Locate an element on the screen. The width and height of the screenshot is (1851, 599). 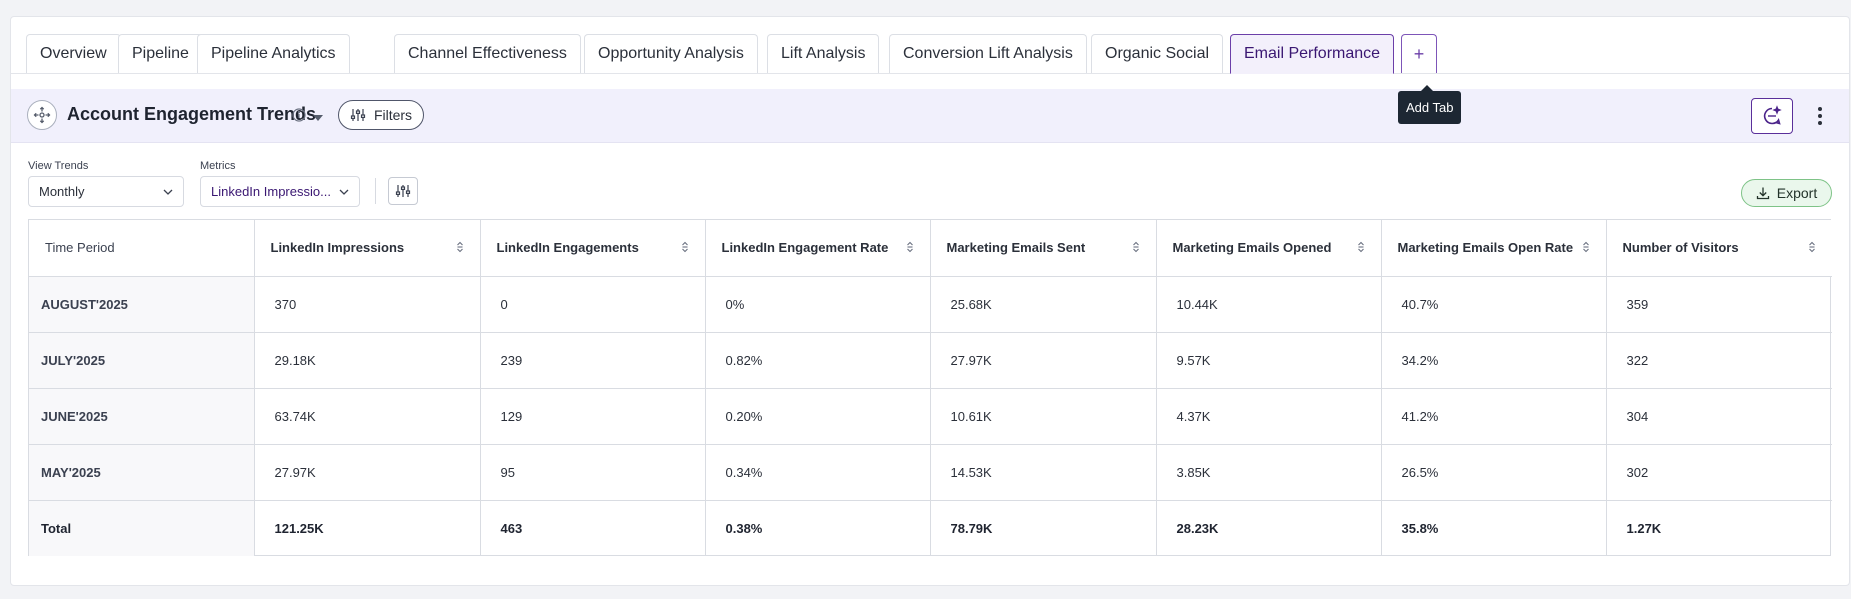
column-header-linkedin-engagements: LinkedIn Engagements is located at coordinates (593, 248).